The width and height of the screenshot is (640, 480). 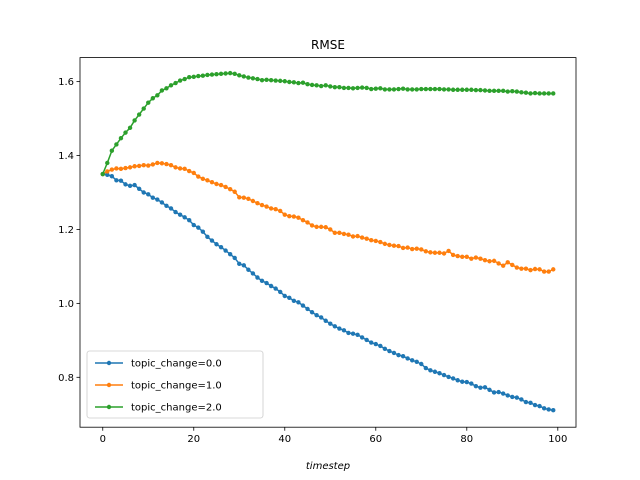 I want to click on legend-swatch-marker, so click(x=109, y=385).